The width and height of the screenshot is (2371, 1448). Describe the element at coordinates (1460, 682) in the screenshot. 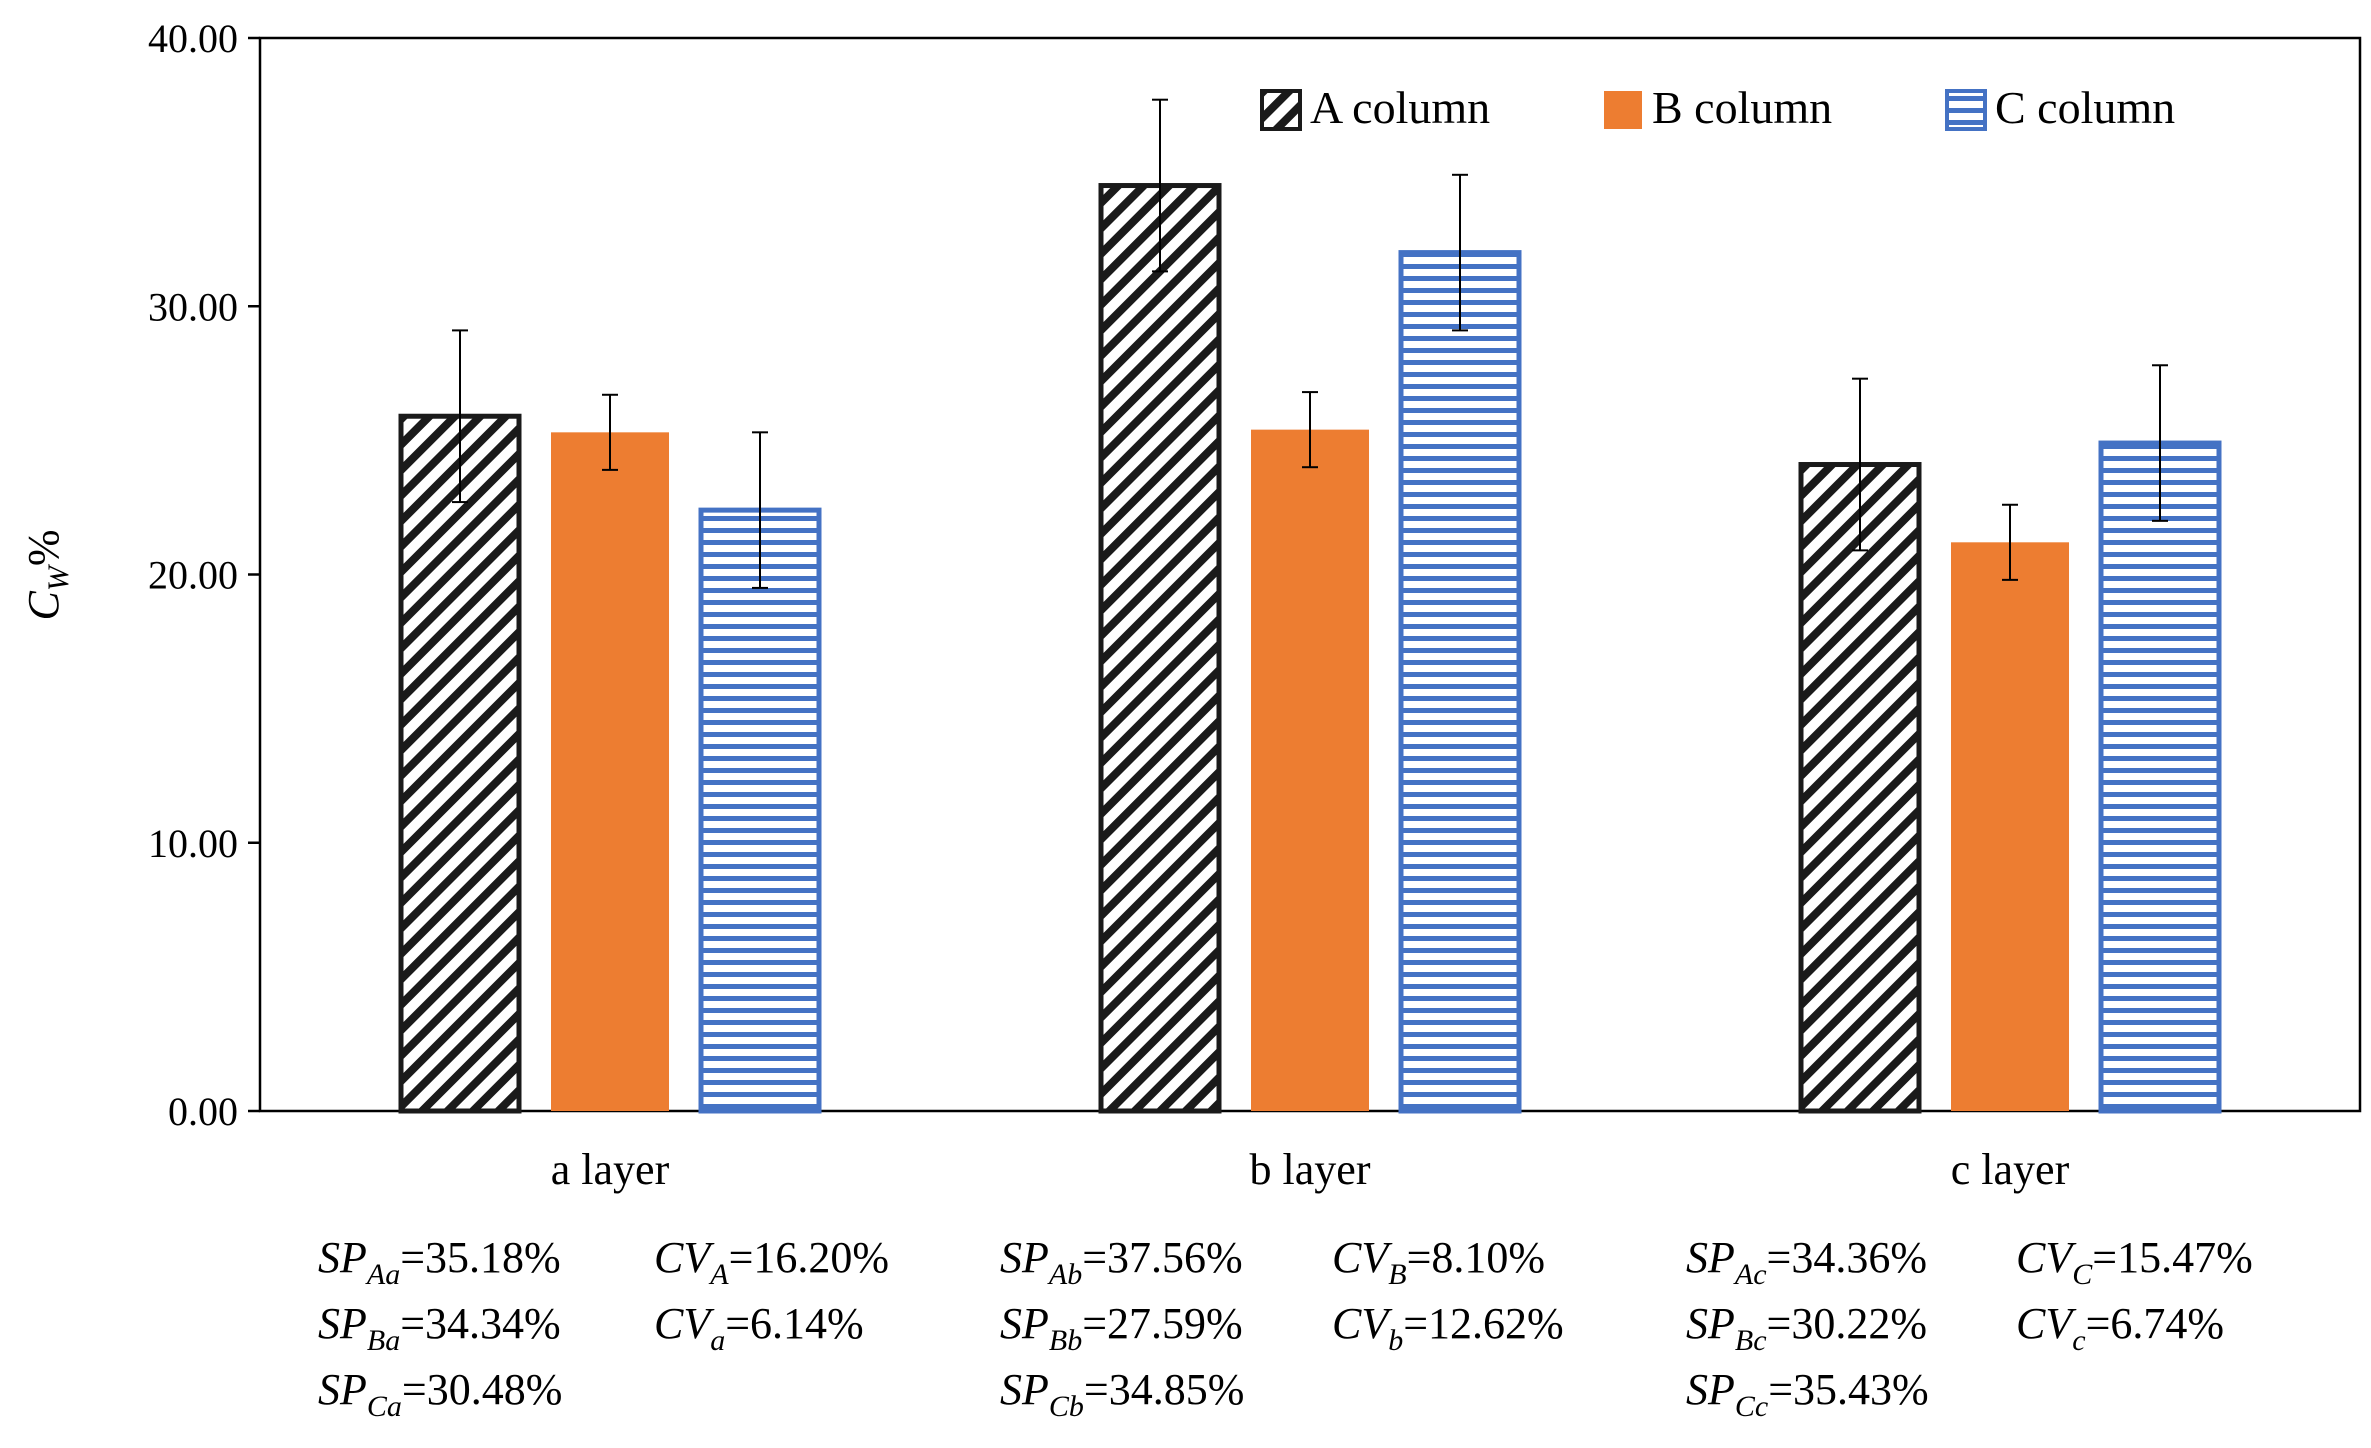

I see `bar-c-column-b-layer` at that location.